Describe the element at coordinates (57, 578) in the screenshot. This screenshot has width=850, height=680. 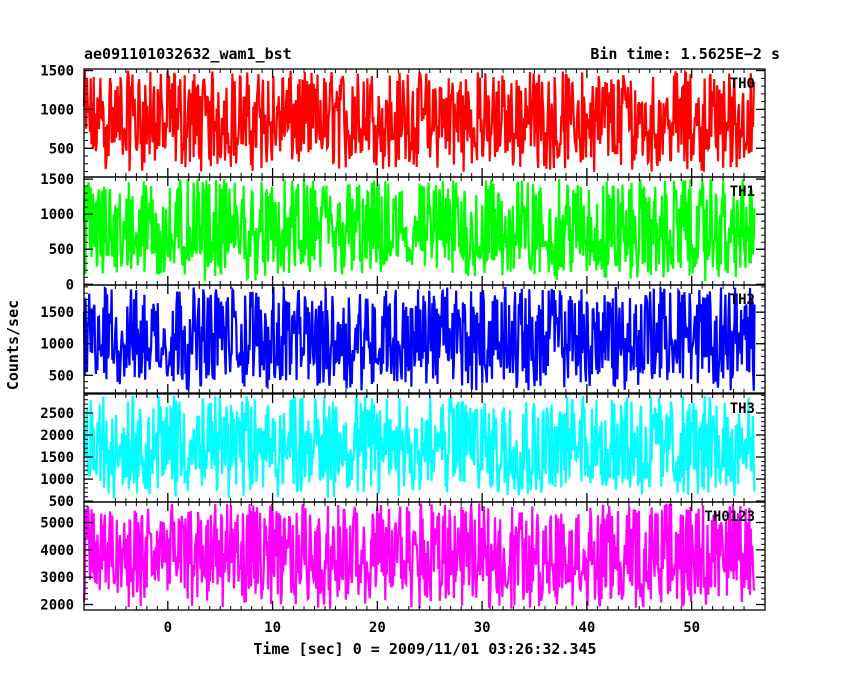
I see `y-tick-label: 3000` at that location.